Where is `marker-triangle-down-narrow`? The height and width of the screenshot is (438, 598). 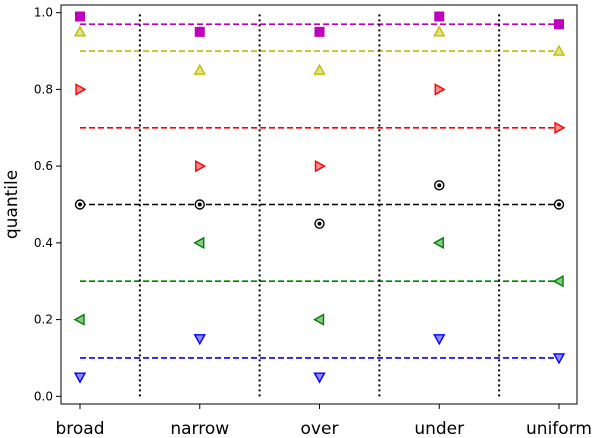
marker-triangle-down-narrow is located at coordinates (199, 340).